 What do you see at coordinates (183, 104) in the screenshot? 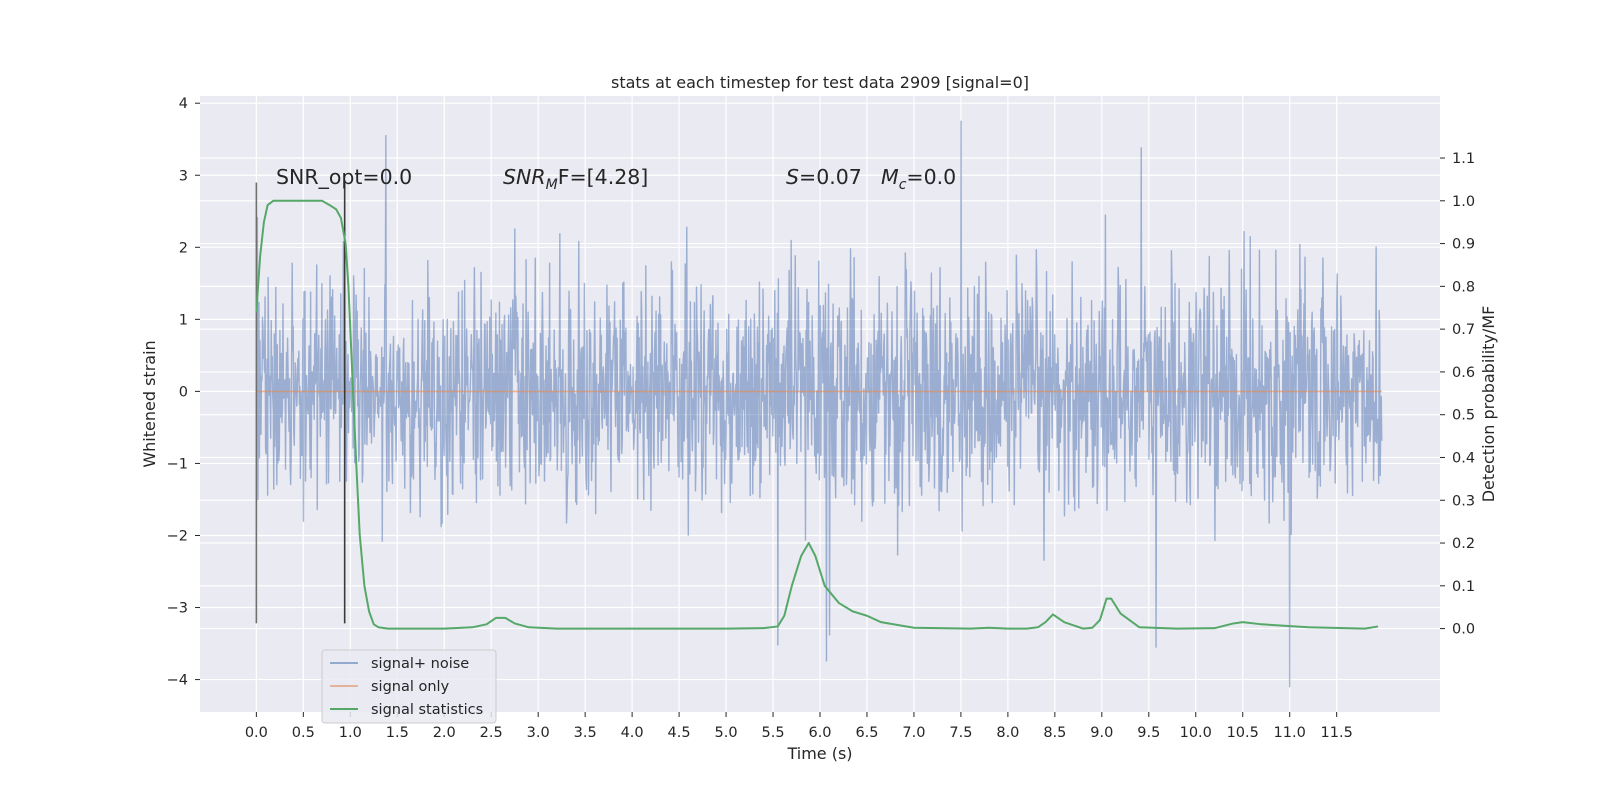
I see `y-tick-label: 4` at bounding box center [183, 104].